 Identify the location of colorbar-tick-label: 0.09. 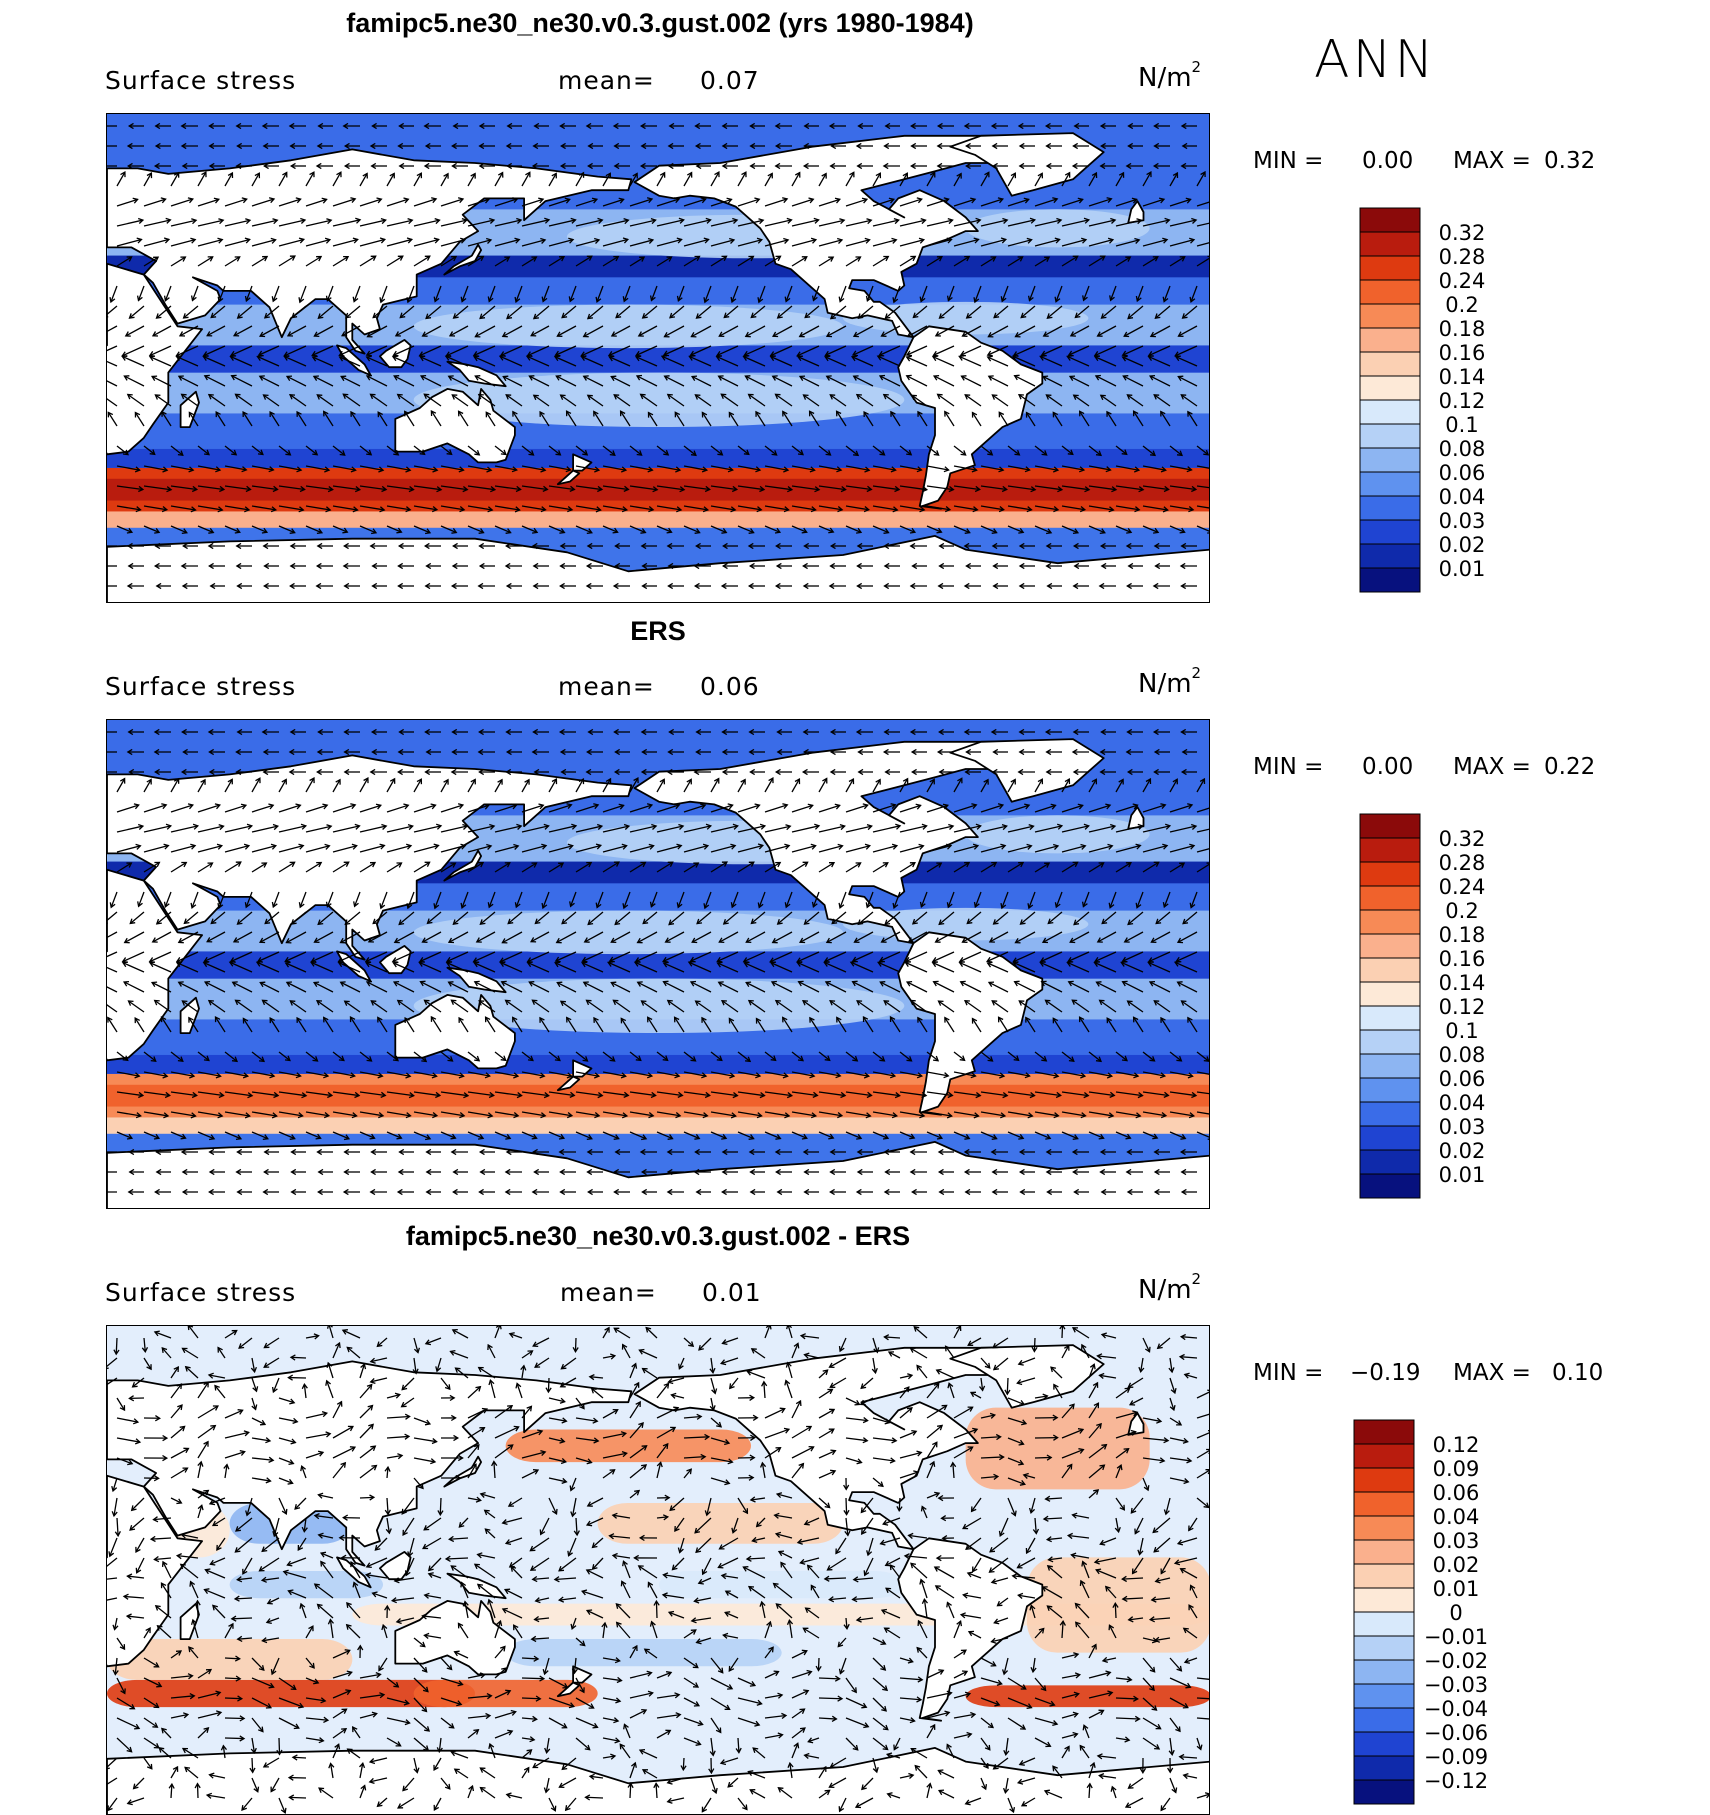
(1456, 1469).